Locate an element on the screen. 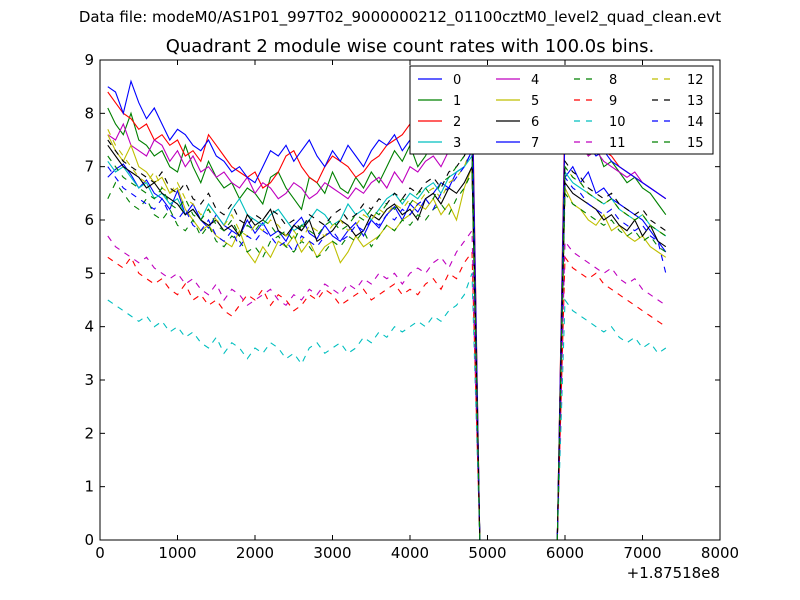 This screenshot has height=600, width=800. x-tick-label: 5000 is located at coordinates (487, 553).